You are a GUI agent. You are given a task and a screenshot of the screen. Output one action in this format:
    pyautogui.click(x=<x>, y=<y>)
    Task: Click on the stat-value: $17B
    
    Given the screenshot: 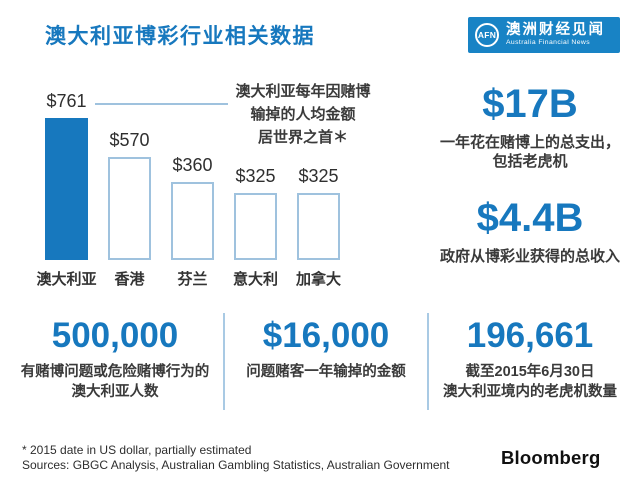 What is the action you would take?
    pyautogui.click(x=530, y=104)
    